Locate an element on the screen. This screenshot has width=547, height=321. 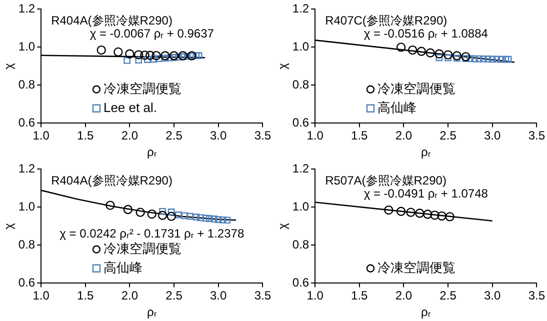
chart-title: R507A(参照冷媒R290) is located at coordinates (385, 181).